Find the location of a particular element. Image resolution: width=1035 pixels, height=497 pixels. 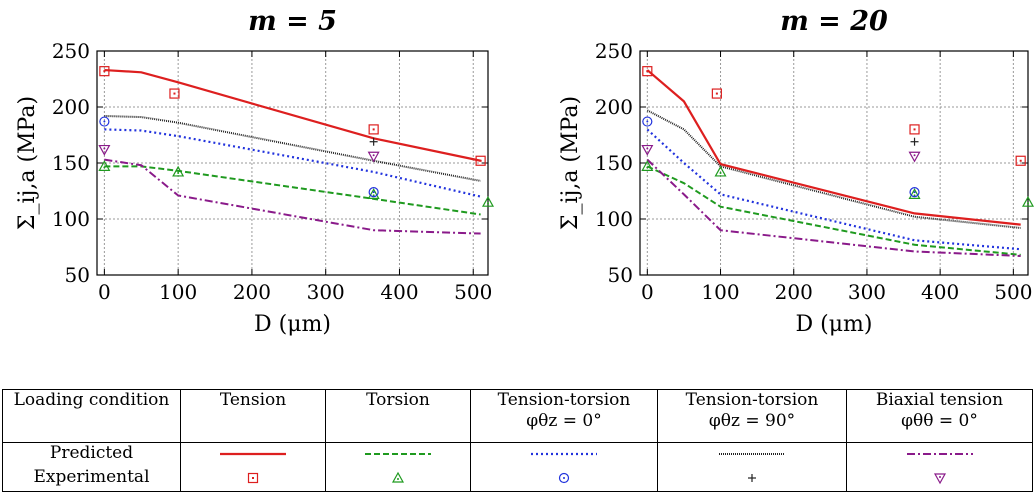

legend-header-label: Loading condition is located at coordinates (91, 400).